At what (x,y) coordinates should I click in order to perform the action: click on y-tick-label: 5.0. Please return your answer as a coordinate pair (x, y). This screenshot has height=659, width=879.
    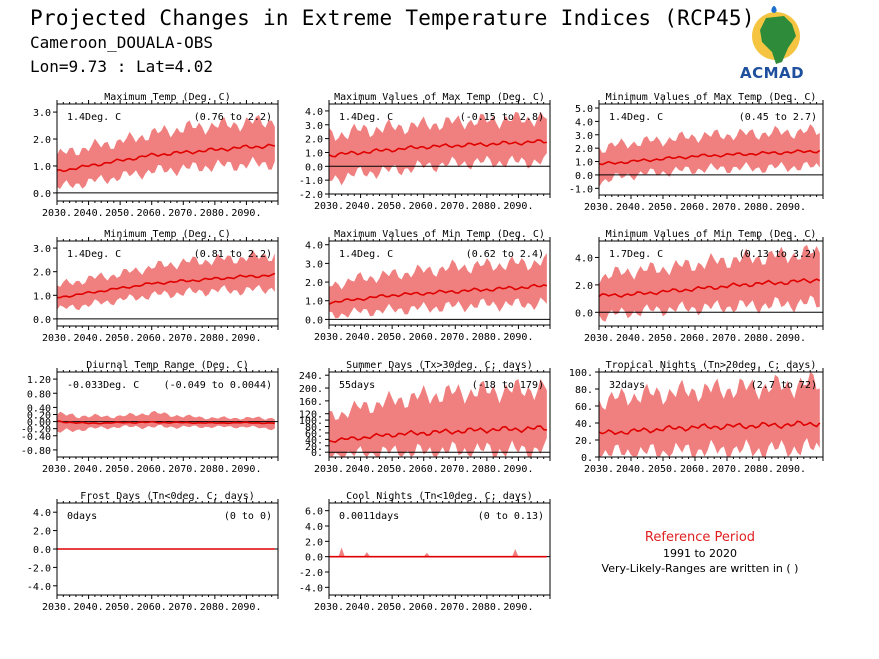
    Looking at the image, I should click on (584, 109).